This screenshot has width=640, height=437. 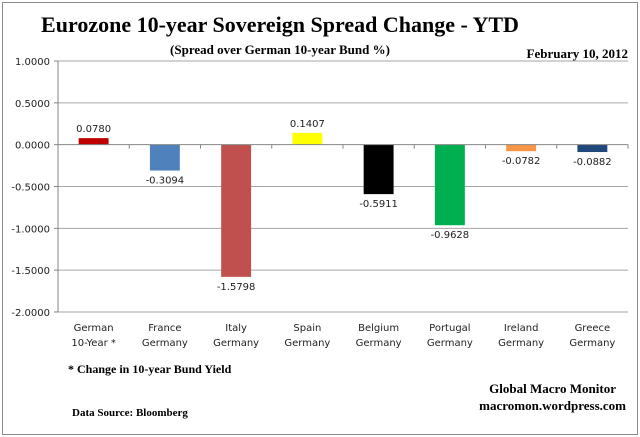 What do you see at coordinates (552, 388) in the screenshot?
I see `credit-name: Global Macro Monitor` at bounding box center [552, 388].